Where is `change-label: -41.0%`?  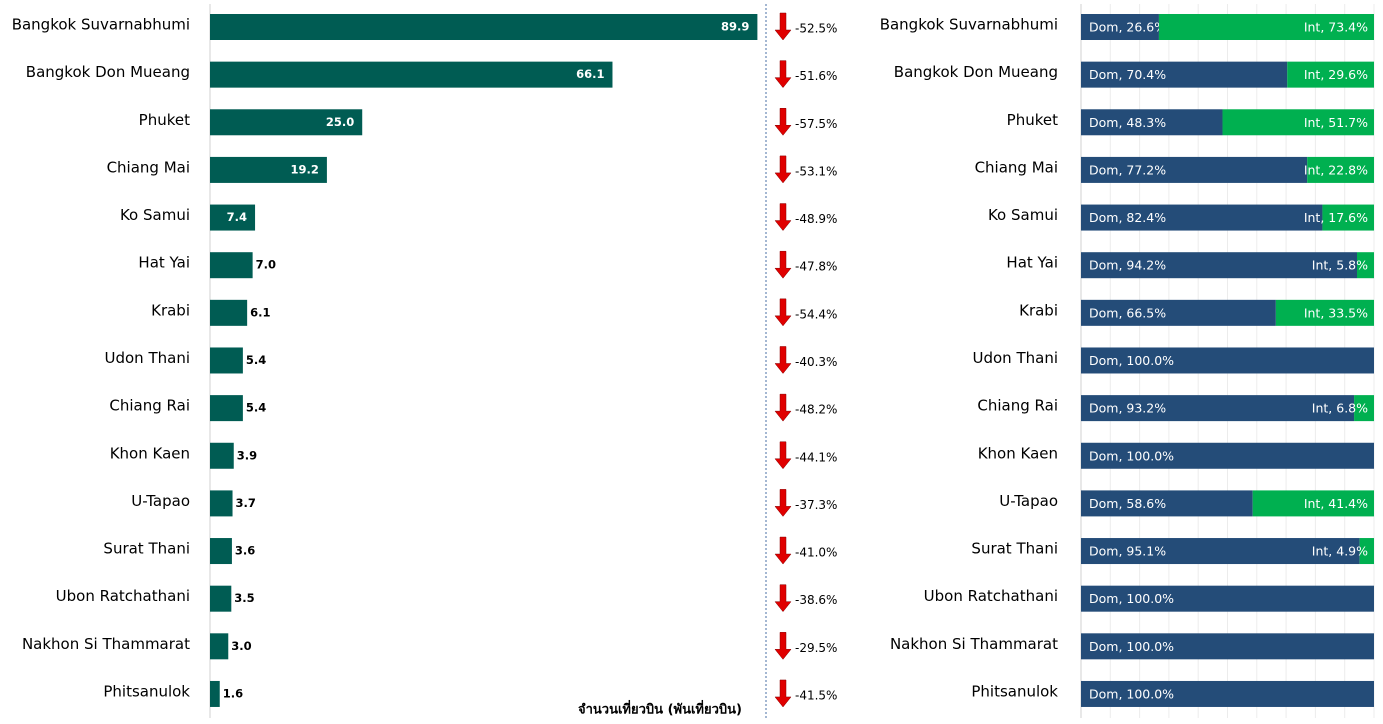 change-label: -41.0% is located at coordinates (816, 553).